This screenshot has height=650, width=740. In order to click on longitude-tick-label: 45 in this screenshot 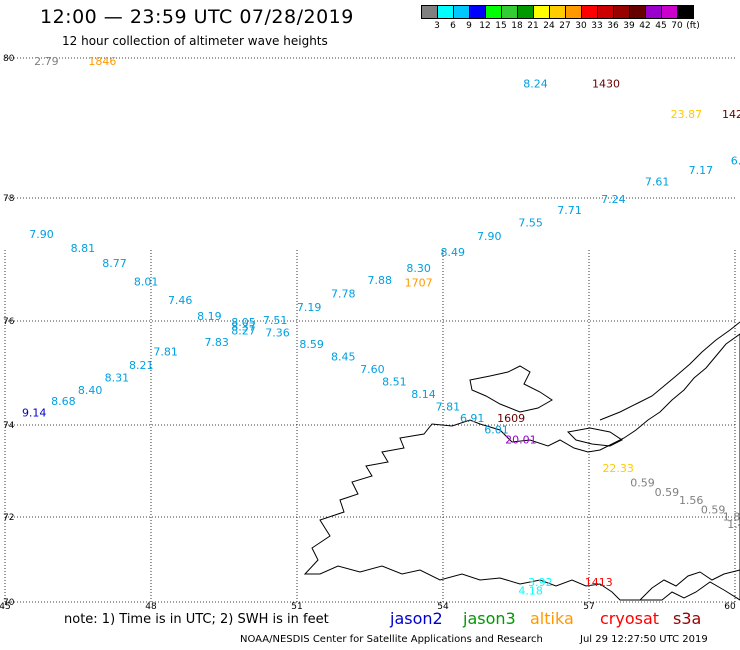, I will do `click(5, 607)`.